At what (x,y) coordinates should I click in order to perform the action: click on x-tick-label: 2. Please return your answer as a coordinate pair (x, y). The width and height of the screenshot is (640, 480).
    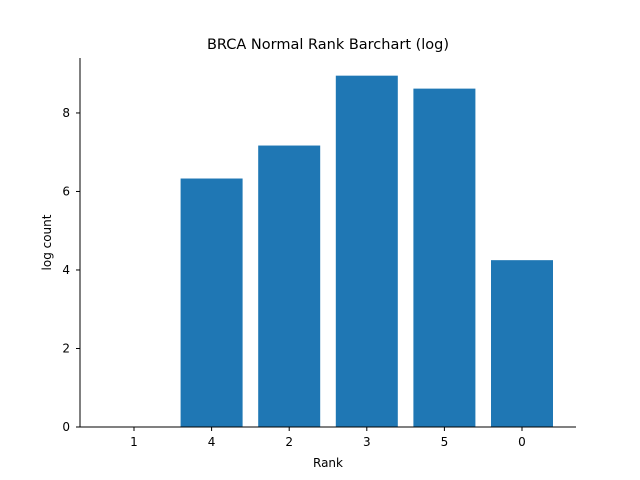
    Looking at the image, I should click on (289, 442).